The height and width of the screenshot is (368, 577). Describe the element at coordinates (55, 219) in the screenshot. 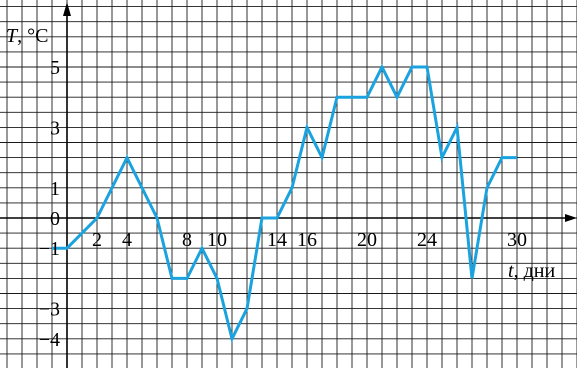

I see `y-tick-label: 0` at that location.